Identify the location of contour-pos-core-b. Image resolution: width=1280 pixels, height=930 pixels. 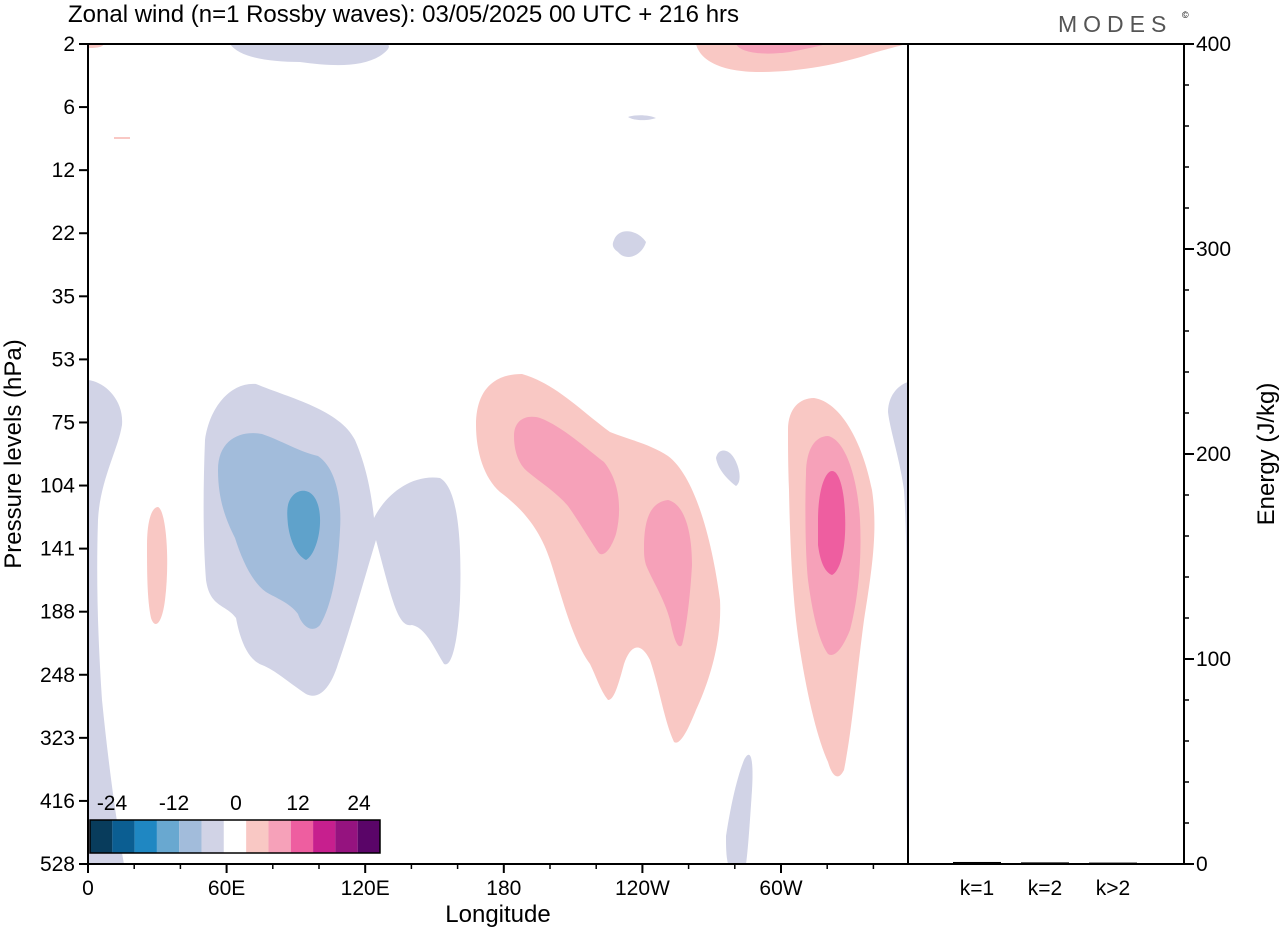
(832, 523).